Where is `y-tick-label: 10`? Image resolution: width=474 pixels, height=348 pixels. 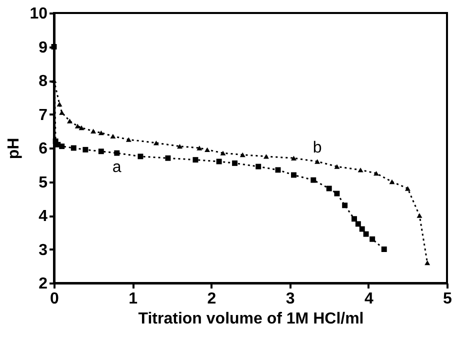 y-tick-label: 10 is located at coordinates (39, 14).